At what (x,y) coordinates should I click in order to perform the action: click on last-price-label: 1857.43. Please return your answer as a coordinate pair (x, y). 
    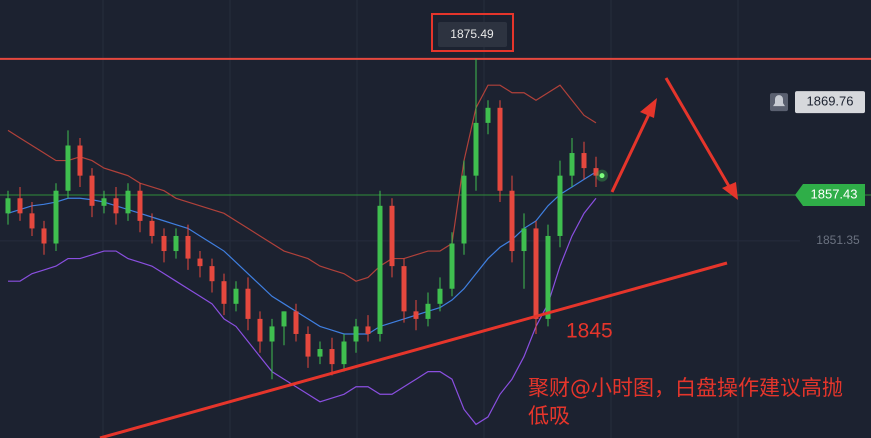
    Looking at the image, I should click on (834, 193).